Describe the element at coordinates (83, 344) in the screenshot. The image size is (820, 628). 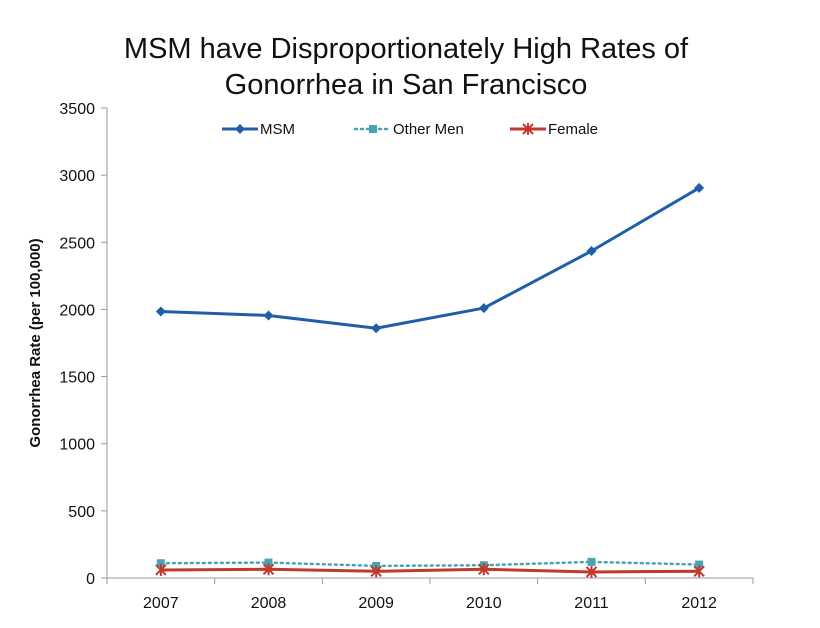
I see `y-ticks: 0 500 1000 1500 2000 2500 3000 3500` at that location.